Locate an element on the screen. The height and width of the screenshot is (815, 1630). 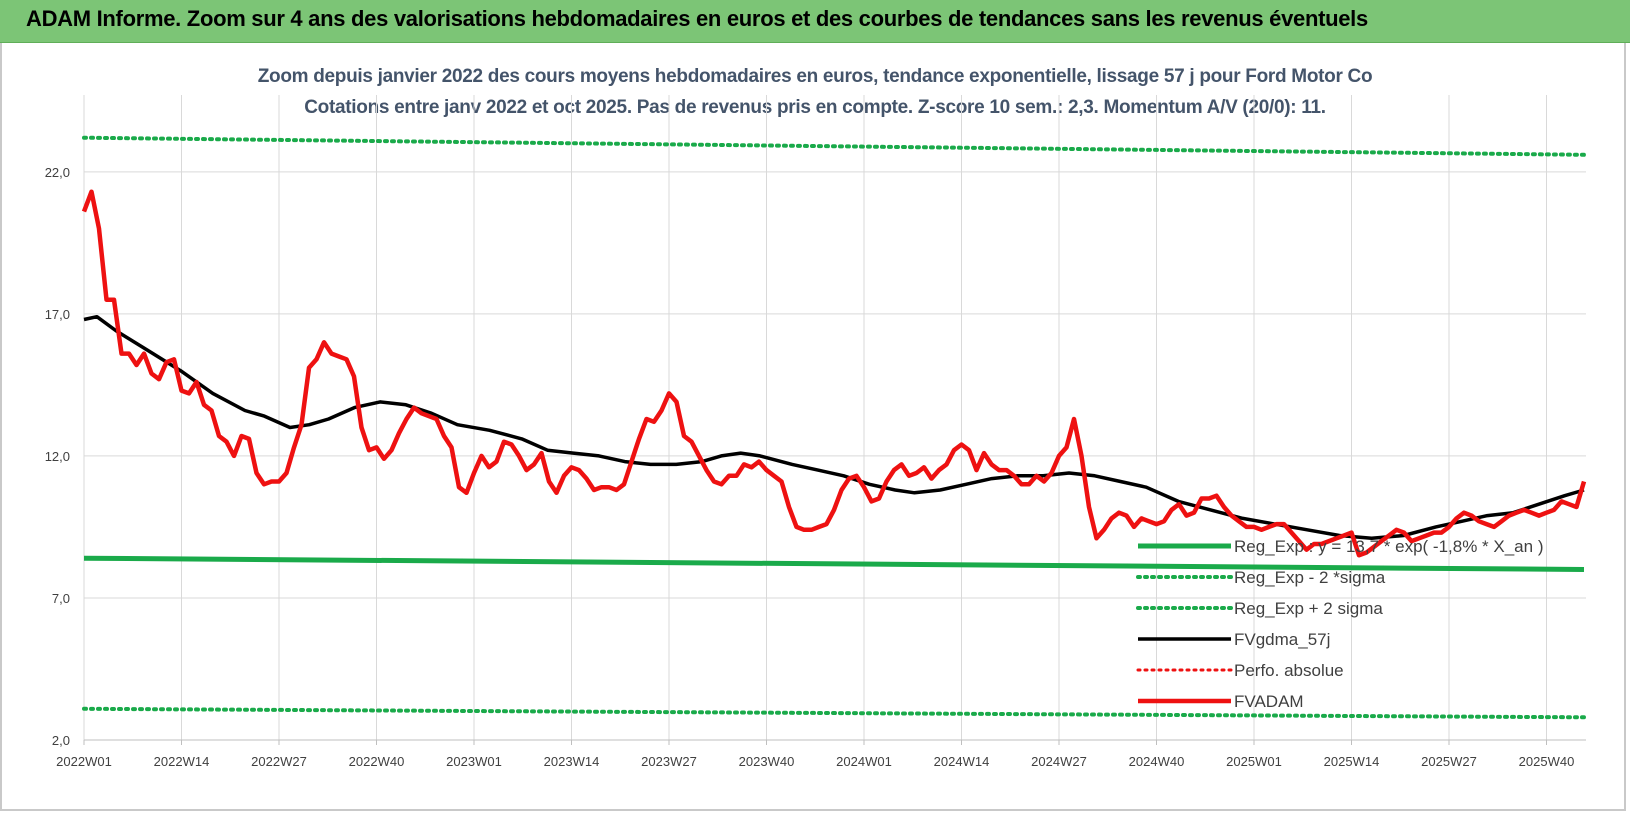
legend-label: Perfo. absolue is located at coordinates (1289, 670).